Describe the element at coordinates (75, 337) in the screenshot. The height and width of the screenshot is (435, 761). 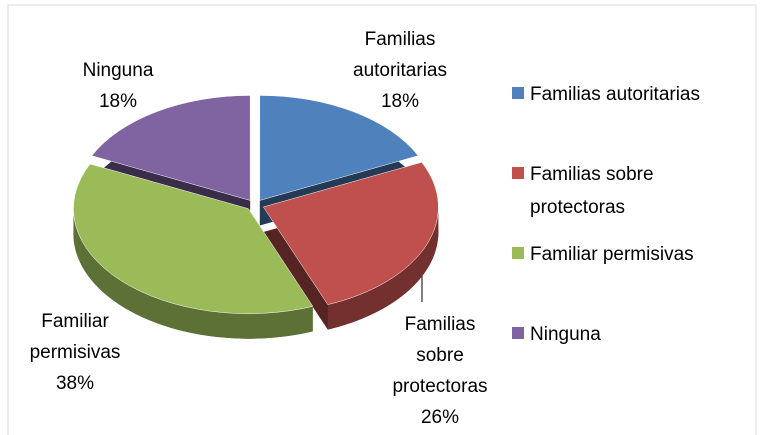
I see `data-label-name: Familiar permisivas` at that location.